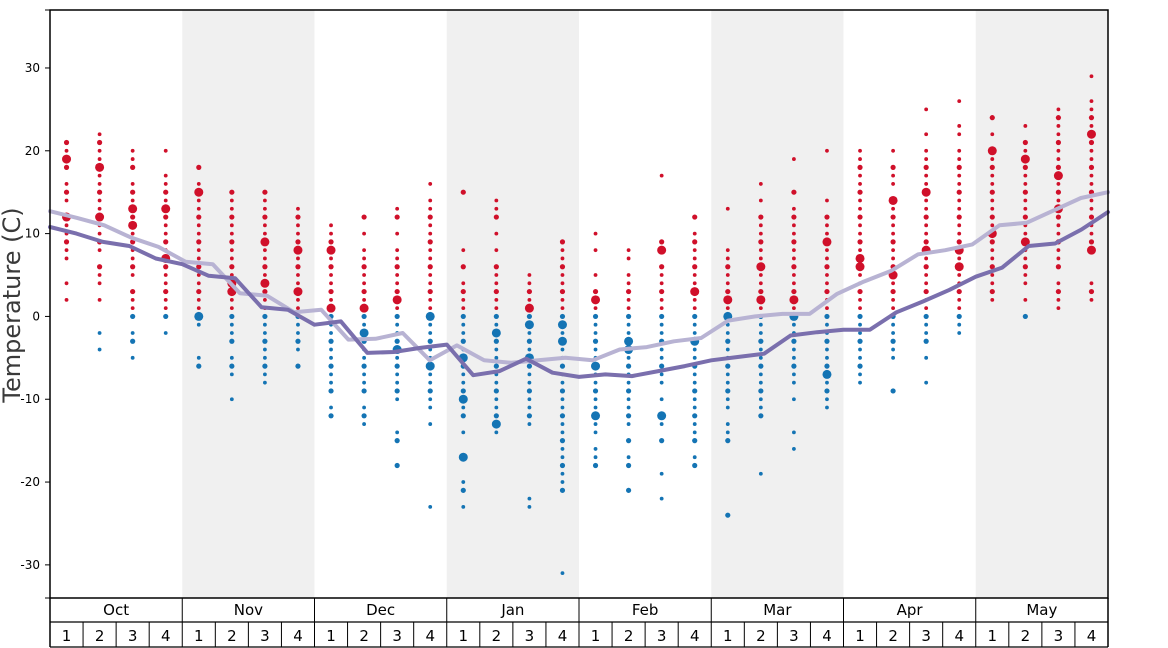  I want to click on month-band-may, so click(1041, 304).